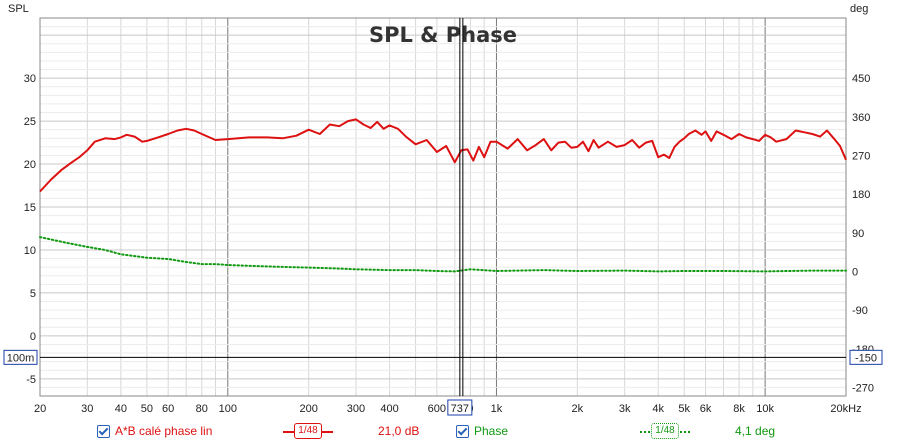  I want to click on legend-phase: Phase, so click(482, 431).